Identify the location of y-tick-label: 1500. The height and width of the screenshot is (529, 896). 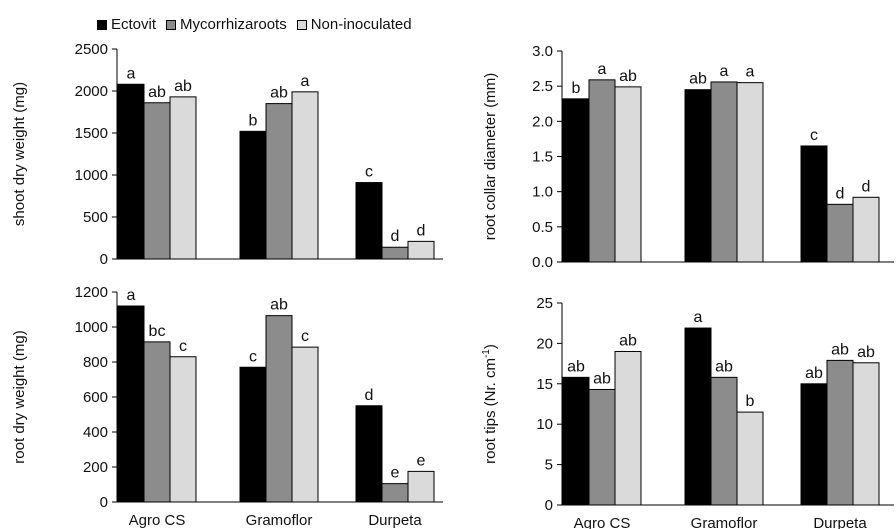
(91, 133).